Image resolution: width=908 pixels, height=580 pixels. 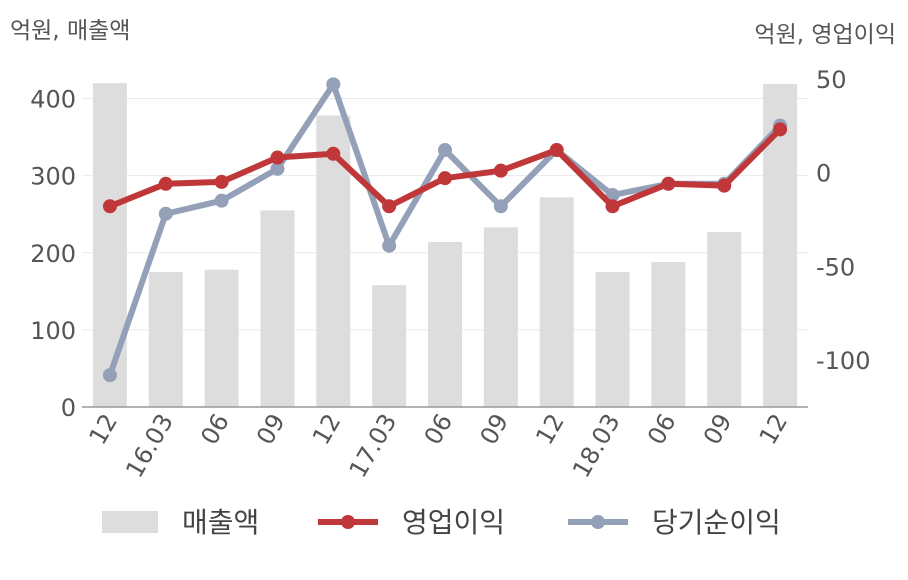 What do you see at coordinates (130, 522) in the screenshot?
I see `legend-bar-swatch` at bounding box center [130, 522].